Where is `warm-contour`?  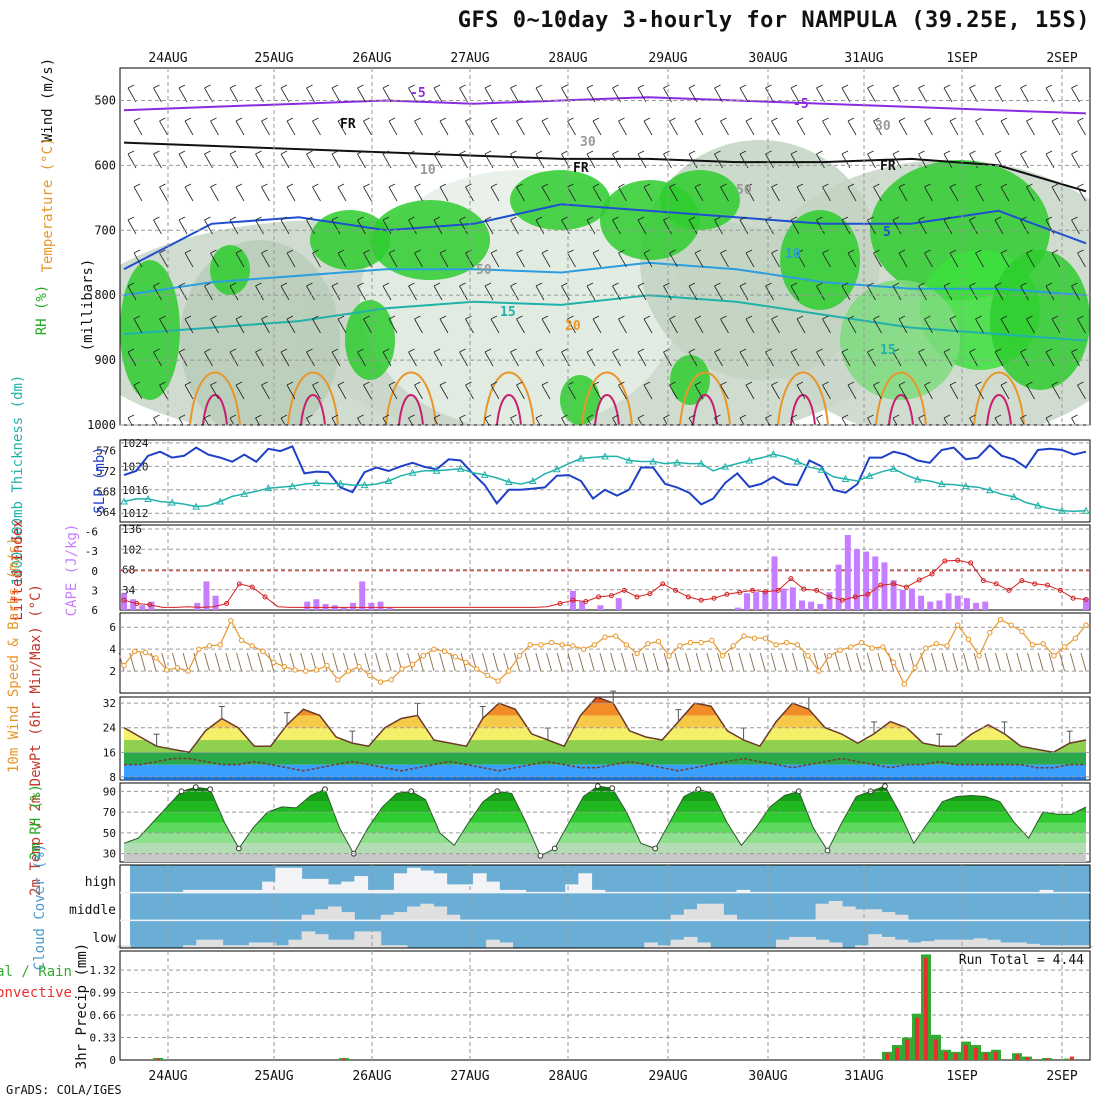
warm-contour is located at coordinates (215, 398).